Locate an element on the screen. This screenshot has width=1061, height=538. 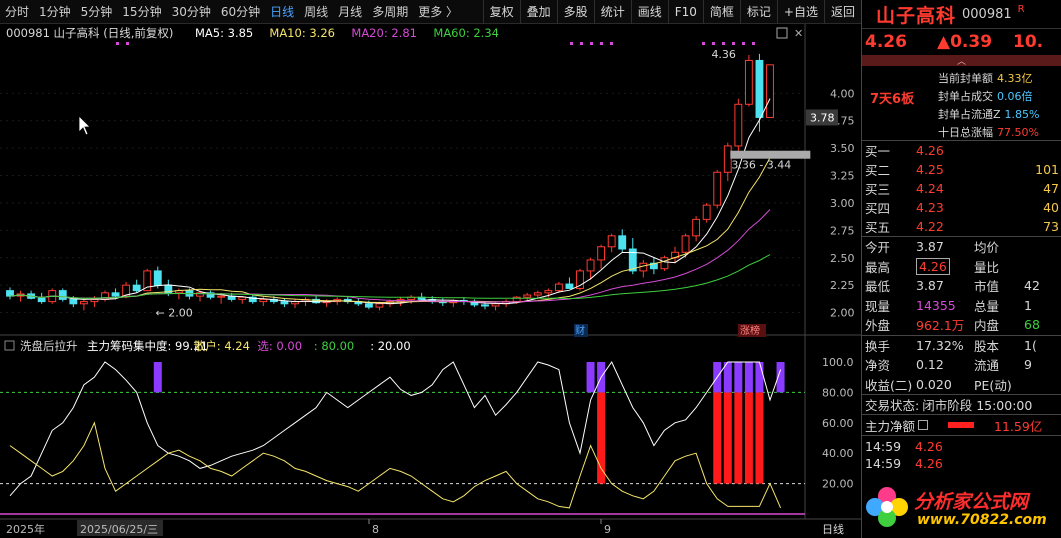
signal-bar-red is located at coordinates (717, 438).